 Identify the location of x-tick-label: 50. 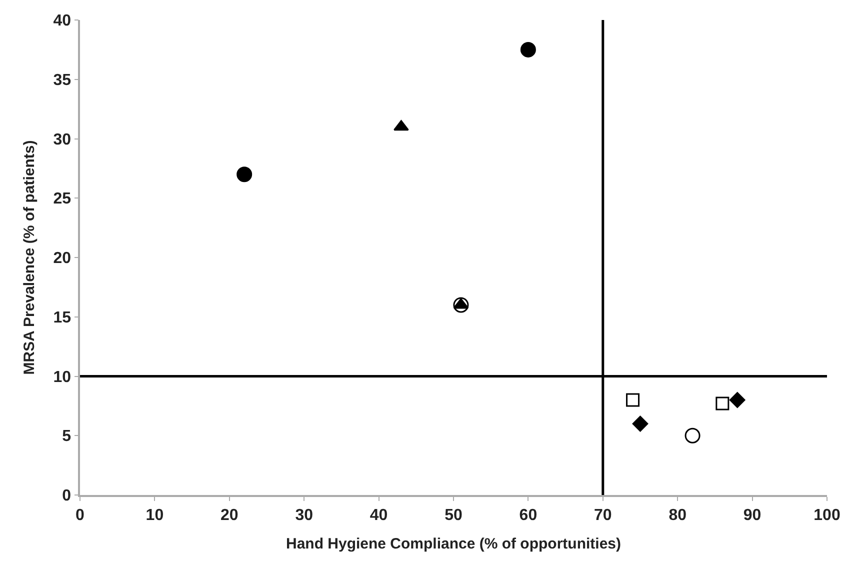
(453, 515).